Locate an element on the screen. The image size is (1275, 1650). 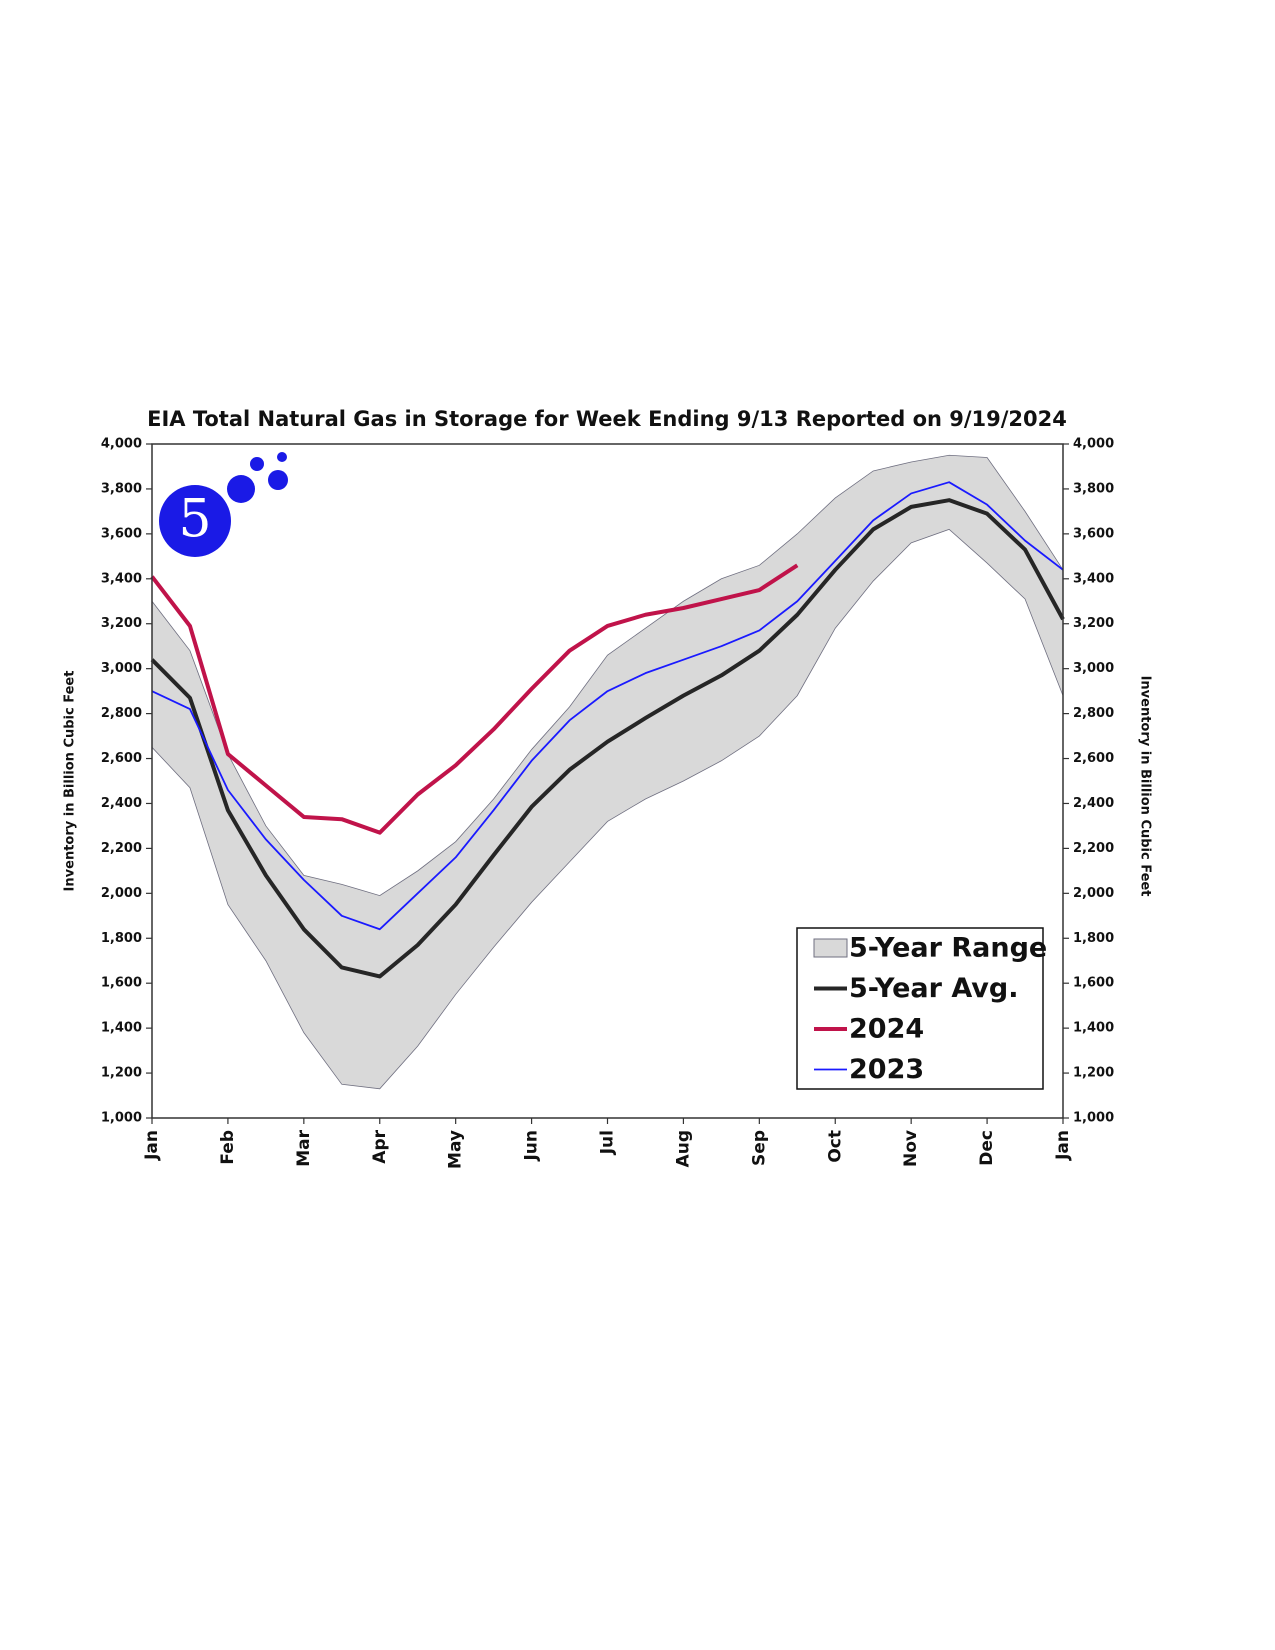
logo: 5 is located at coordinates (223, 504).